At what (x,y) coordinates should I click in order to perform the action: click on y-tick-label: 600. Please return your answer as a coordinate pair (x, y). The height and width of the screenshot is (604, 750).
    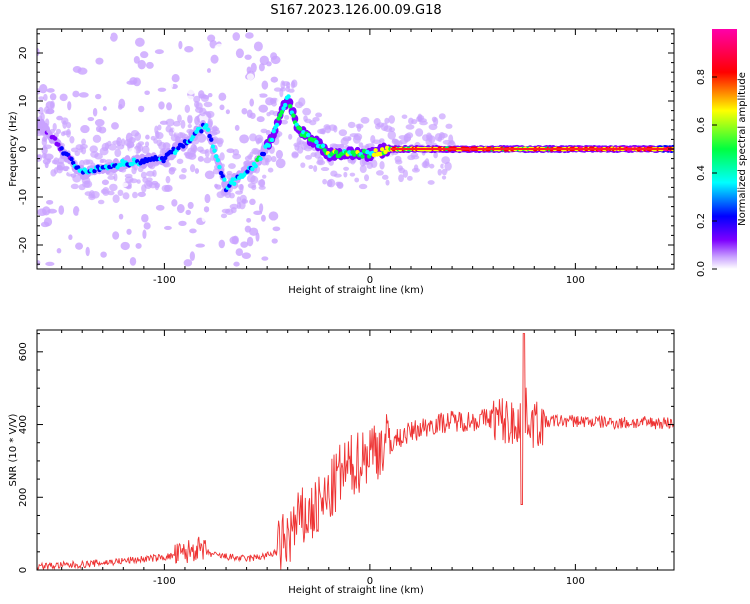
    Looking at the image, I should click on (23, 351).